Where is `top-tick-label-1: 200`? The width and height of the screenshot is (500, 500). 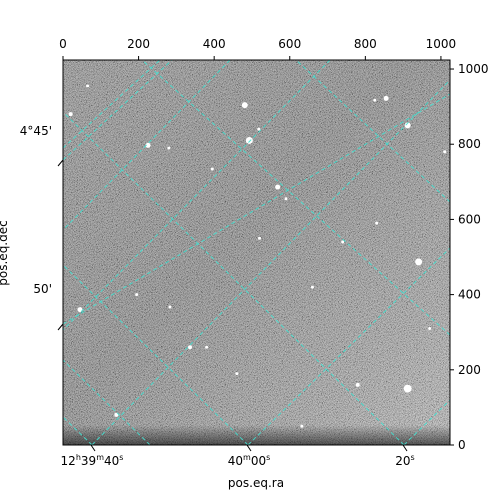
top-tick-label-1: 200 is located at coordinates (138, 44).